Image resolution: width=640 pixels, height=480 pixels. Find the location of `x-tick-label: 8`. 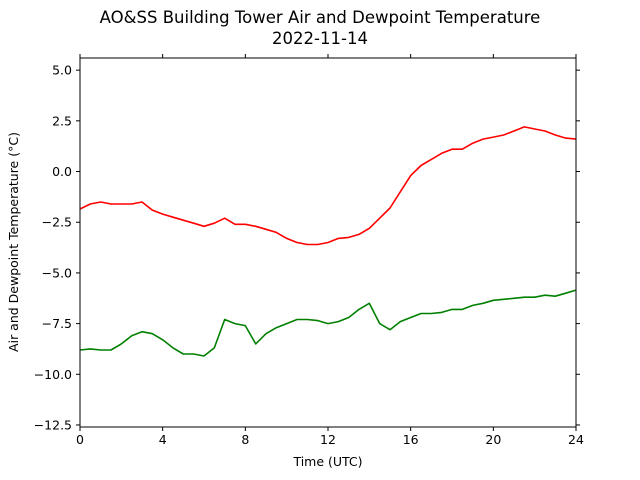

x-tick-label: 8 is located at coordinates (245, 439).